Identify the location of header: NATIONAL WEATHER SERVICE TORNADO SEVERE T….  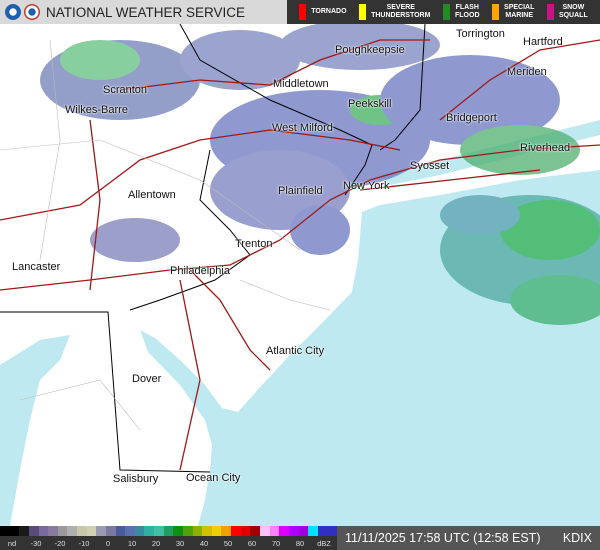
(300, 12).